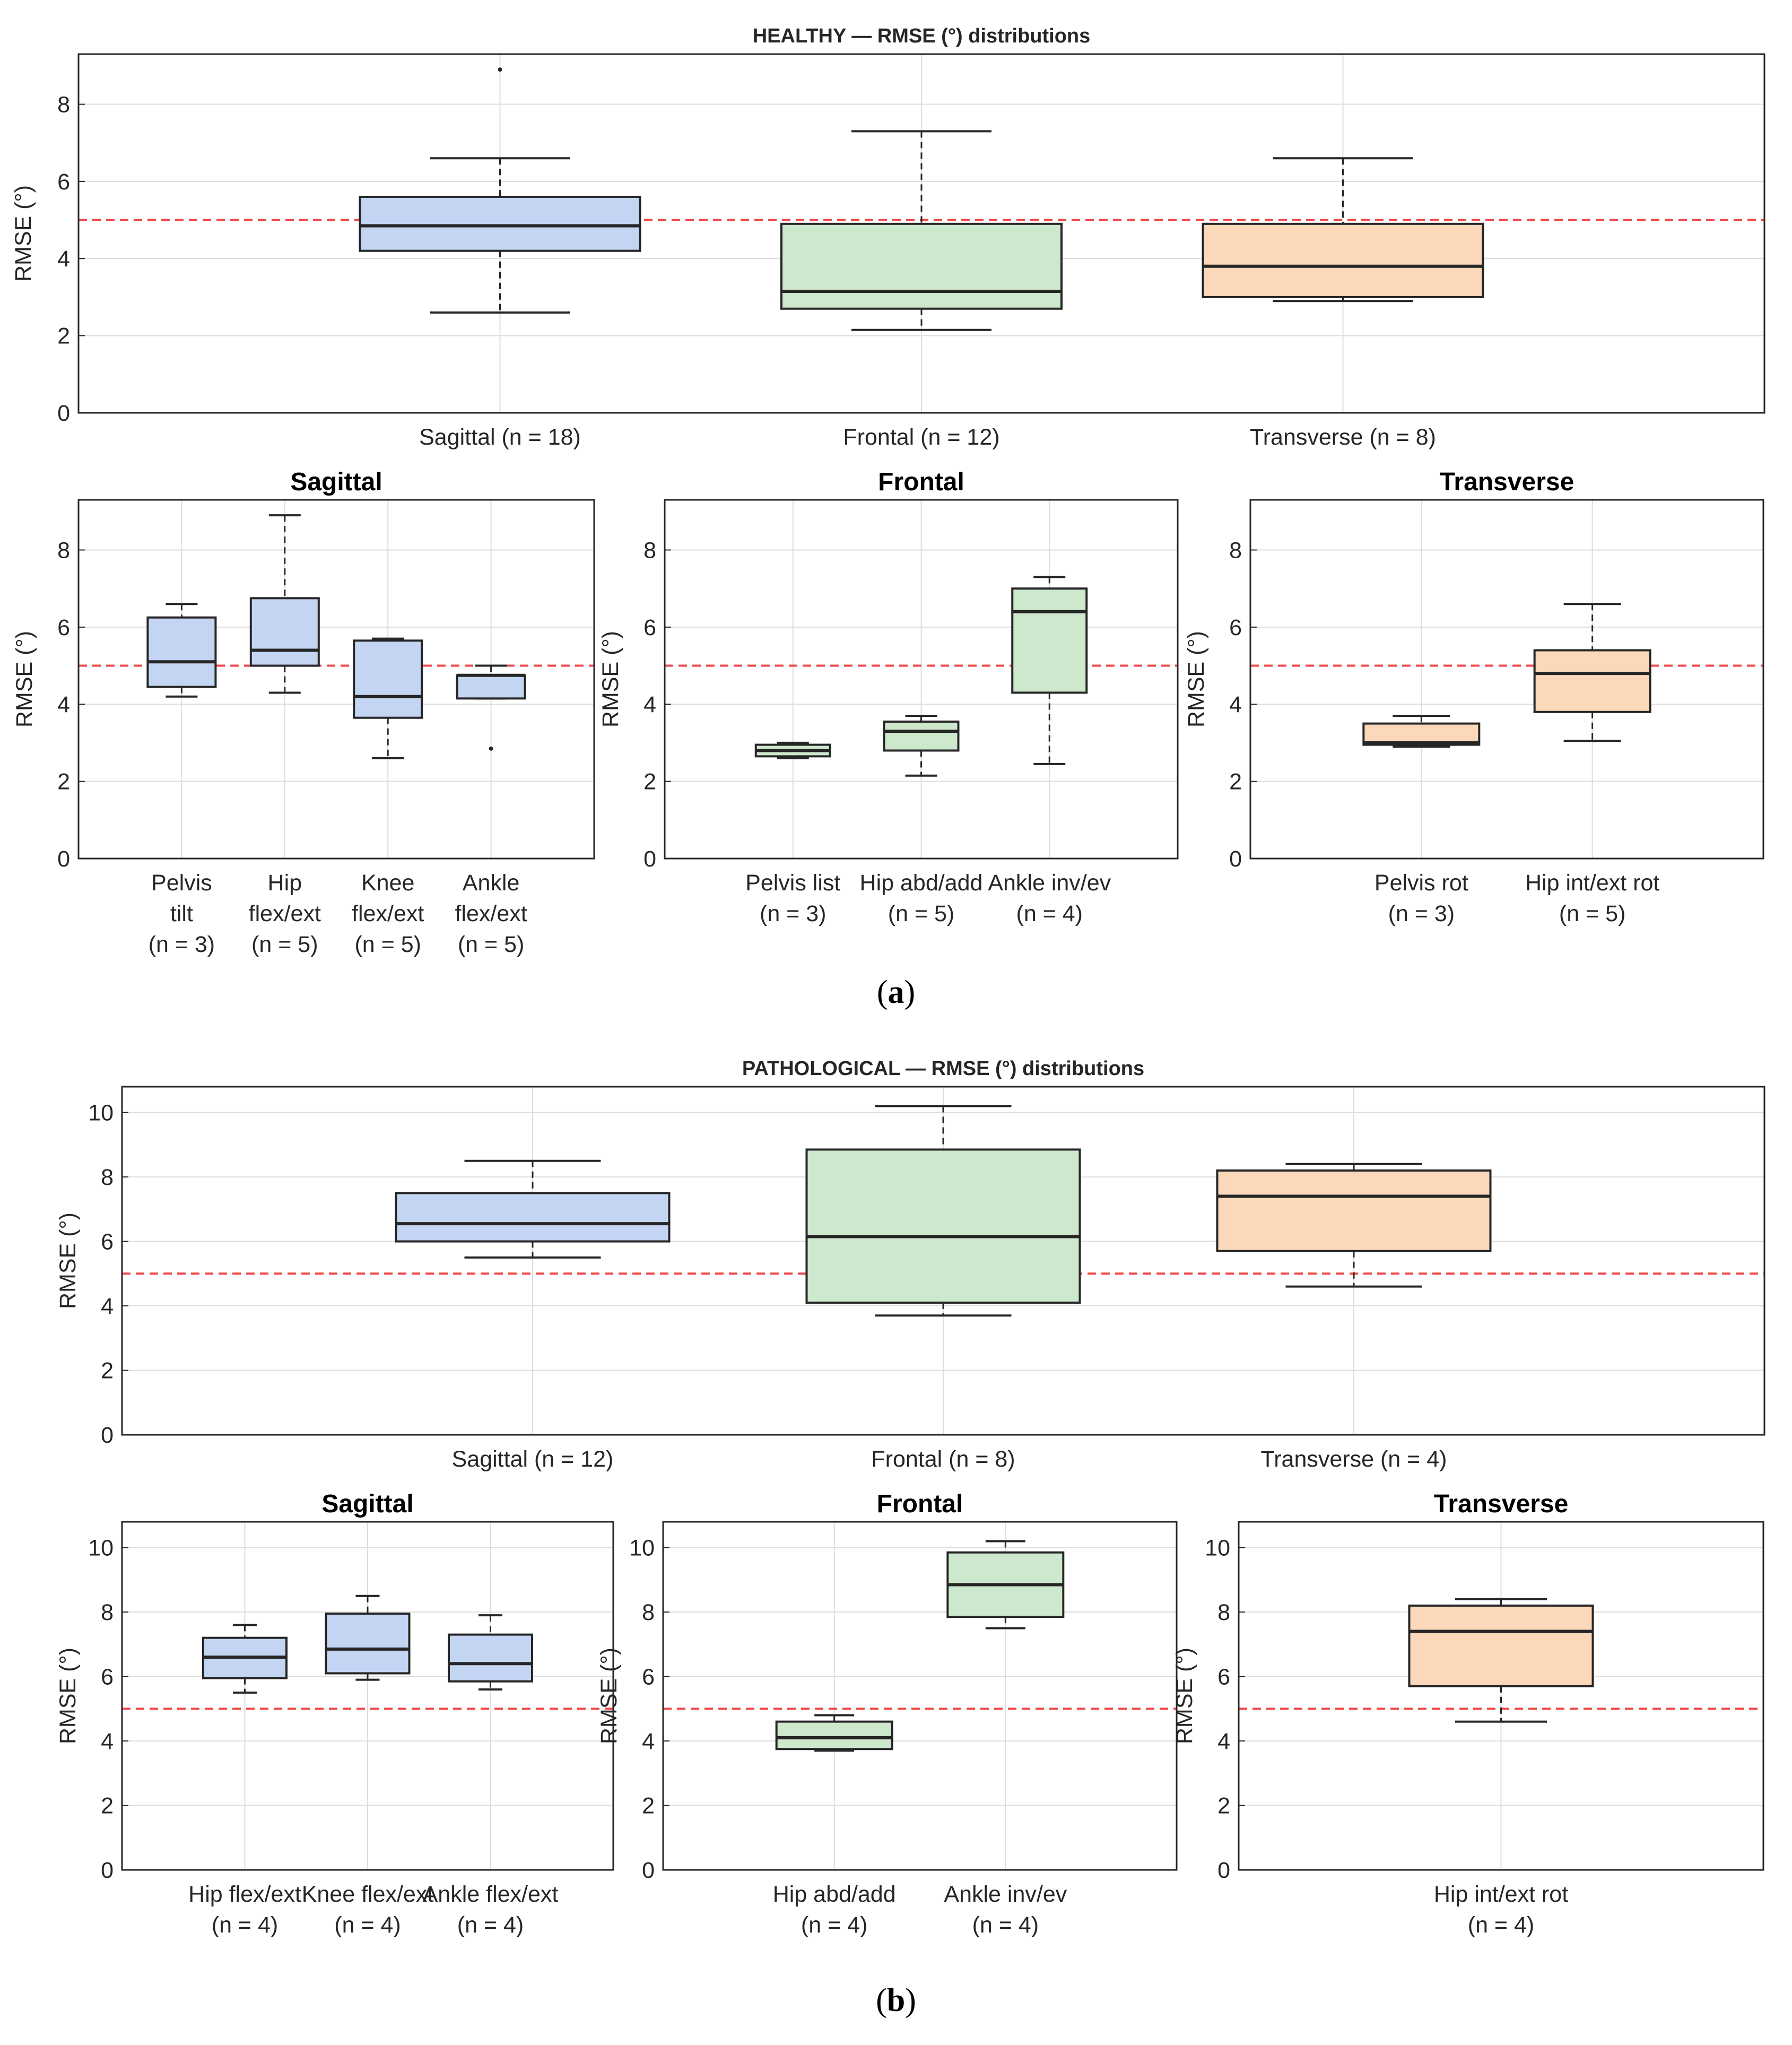 This screenshot has width=1792, height=2045. I want to click on category-label: Ankle inv/ev (n = 4), so click(1049, 898).